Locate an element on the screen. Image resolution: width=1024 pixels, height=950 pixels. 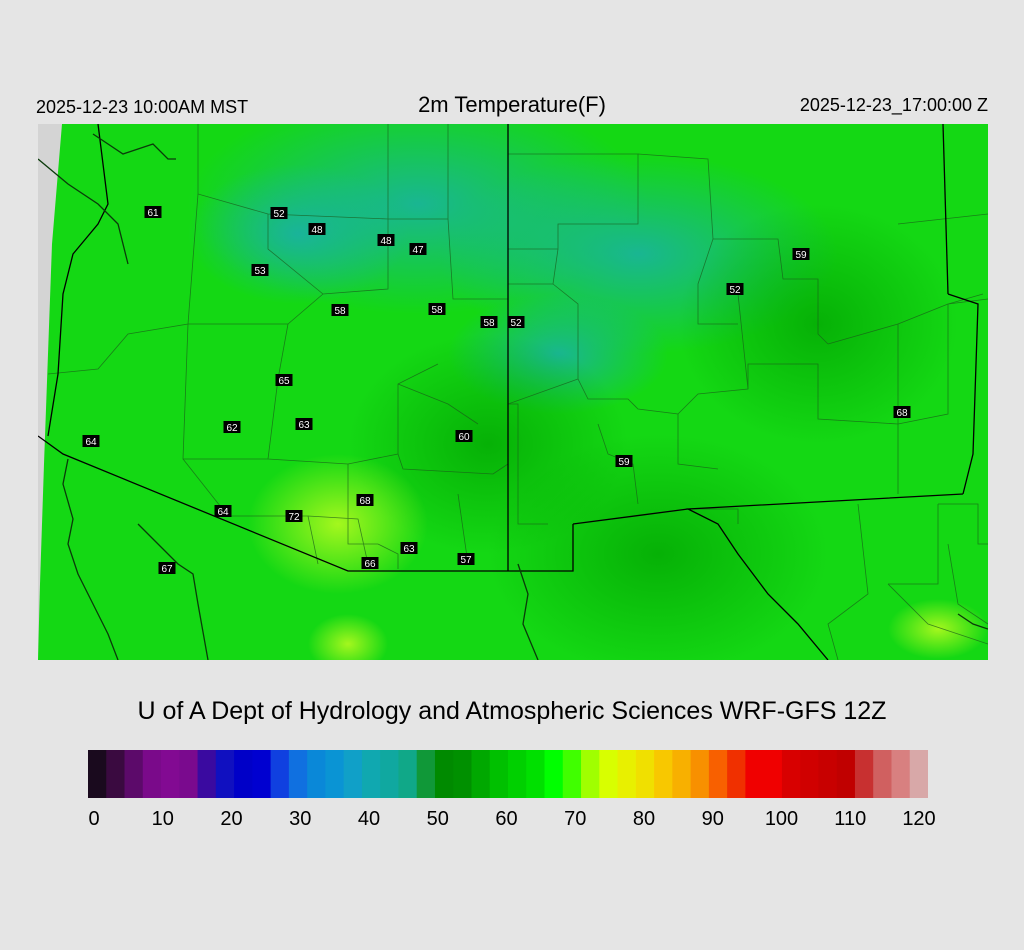
colorbar-tick-label: 120 is located at coordinates (919, 819).